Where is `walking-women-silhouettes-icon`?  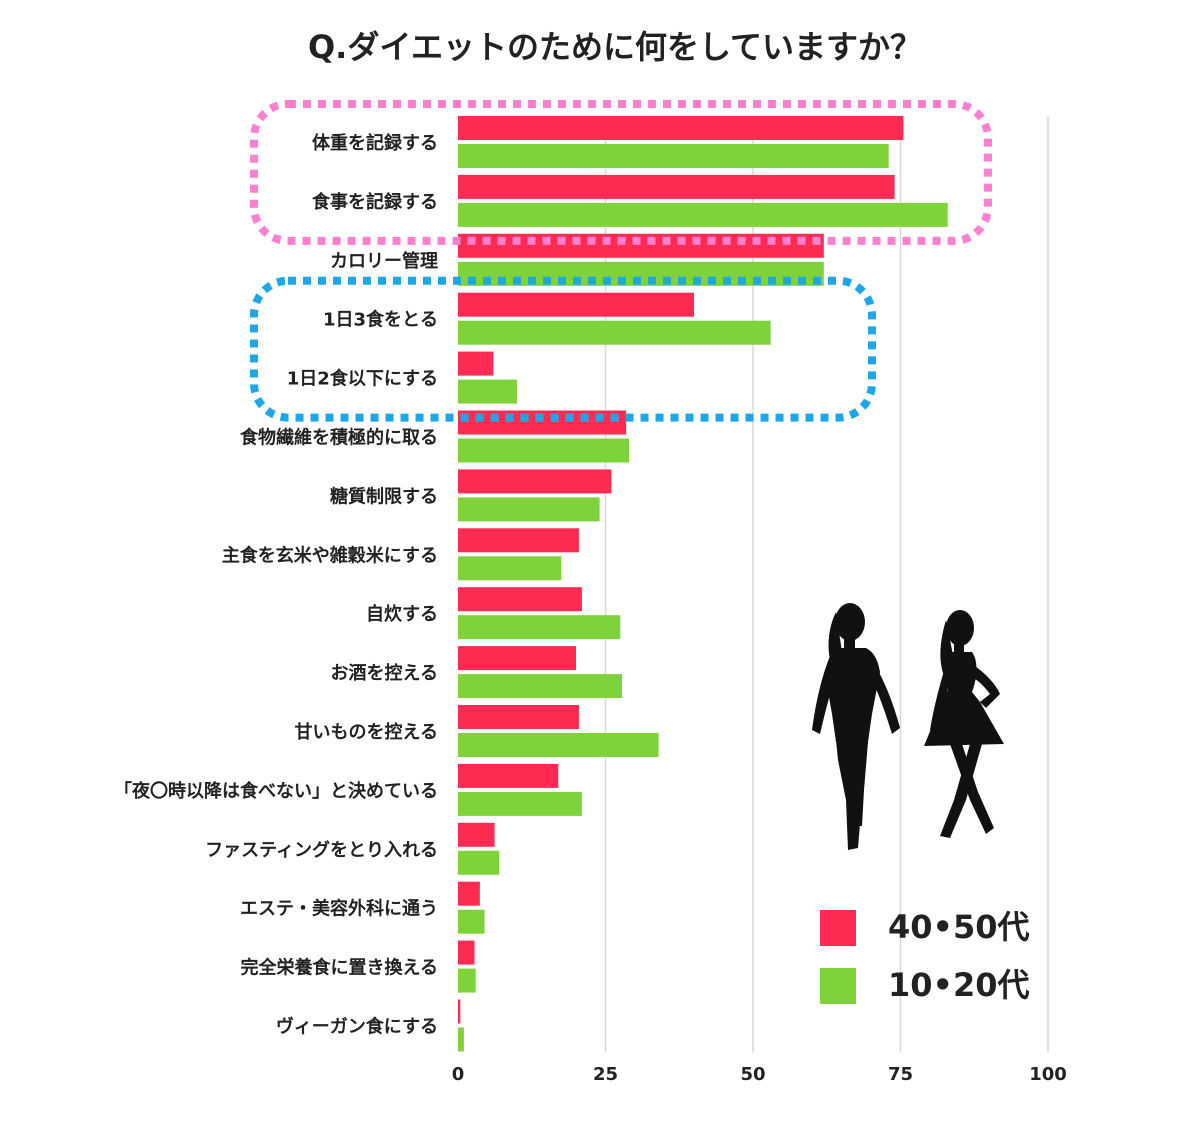
walking-women-silhouettes-icon is located at coordinates (908, 726).